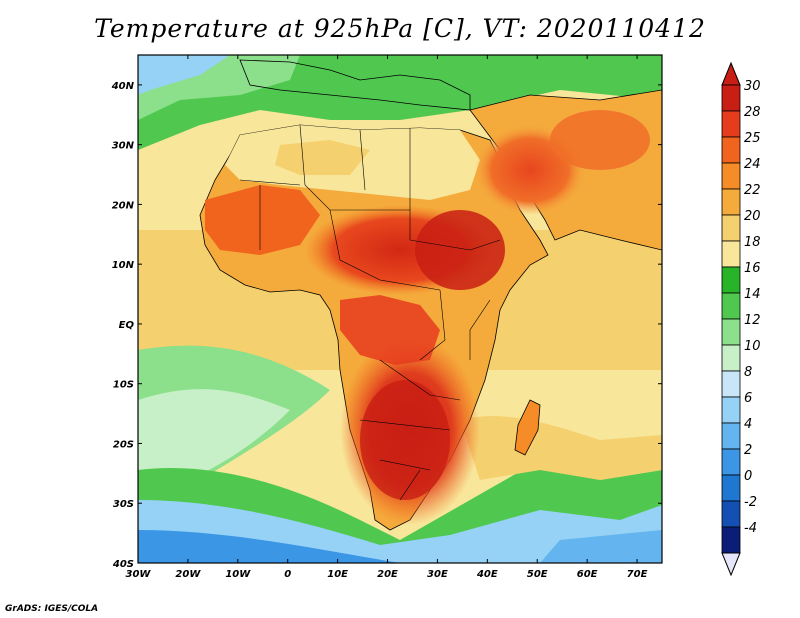 The image size is (800, 618). Describe the element at coordinates (752, 268) in the screenshot. I see `colorbar-label: 16` at that location.